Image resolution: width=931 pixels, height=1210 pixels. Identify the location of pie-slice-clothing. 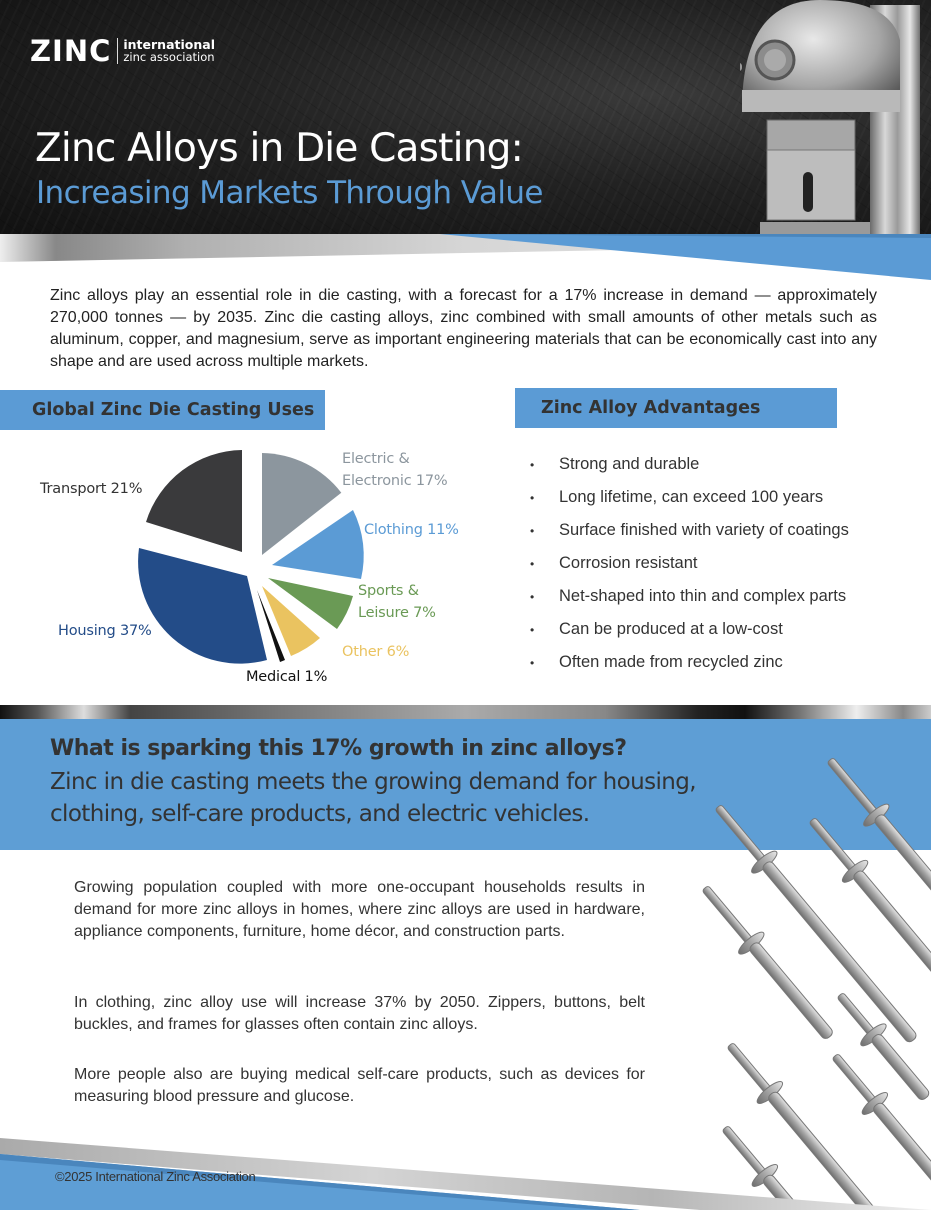
(318, 544).